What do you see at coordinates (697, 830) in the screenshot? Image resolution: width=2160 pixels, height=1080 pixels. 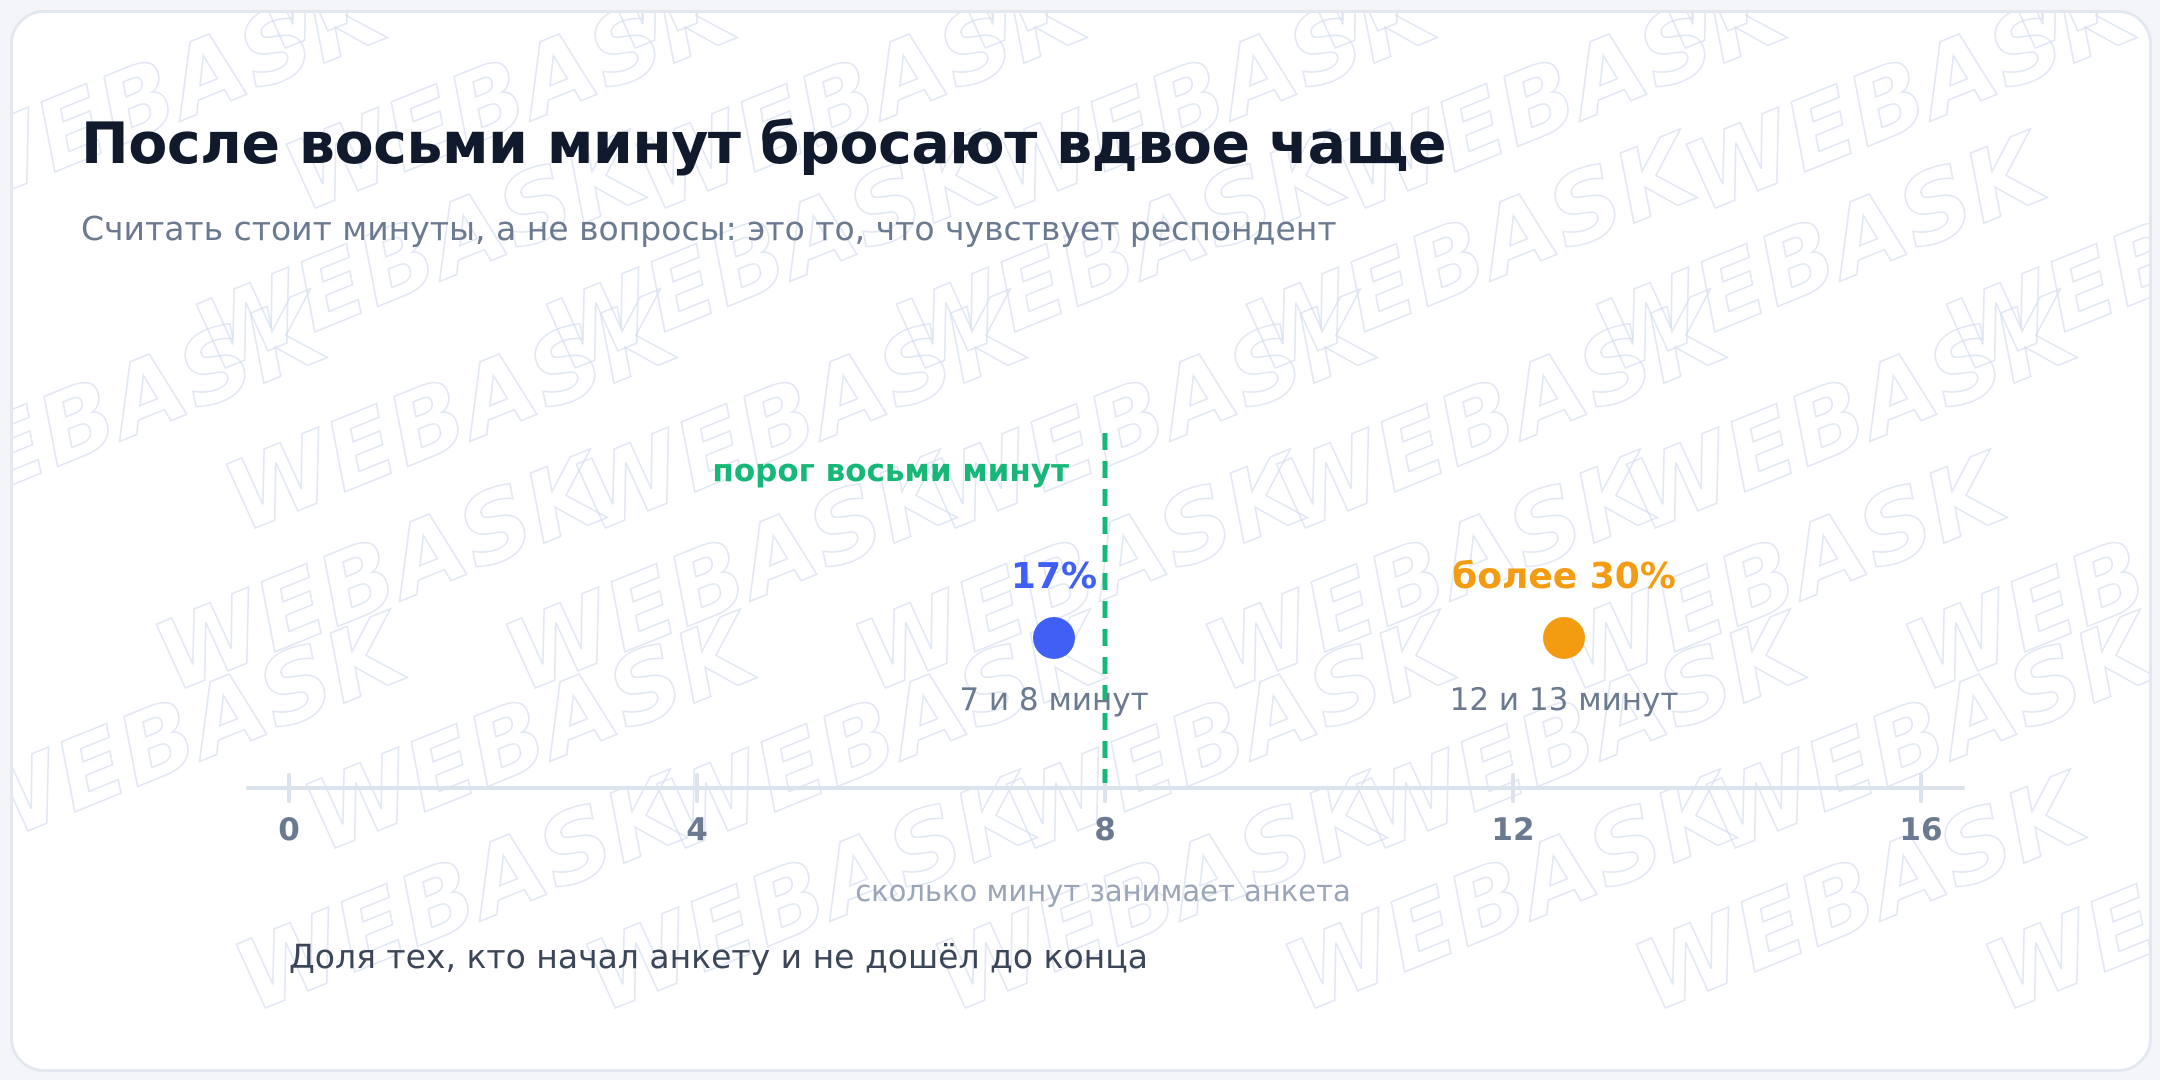 I see `x-tick-label: 4` at bounding box center [697, 830].